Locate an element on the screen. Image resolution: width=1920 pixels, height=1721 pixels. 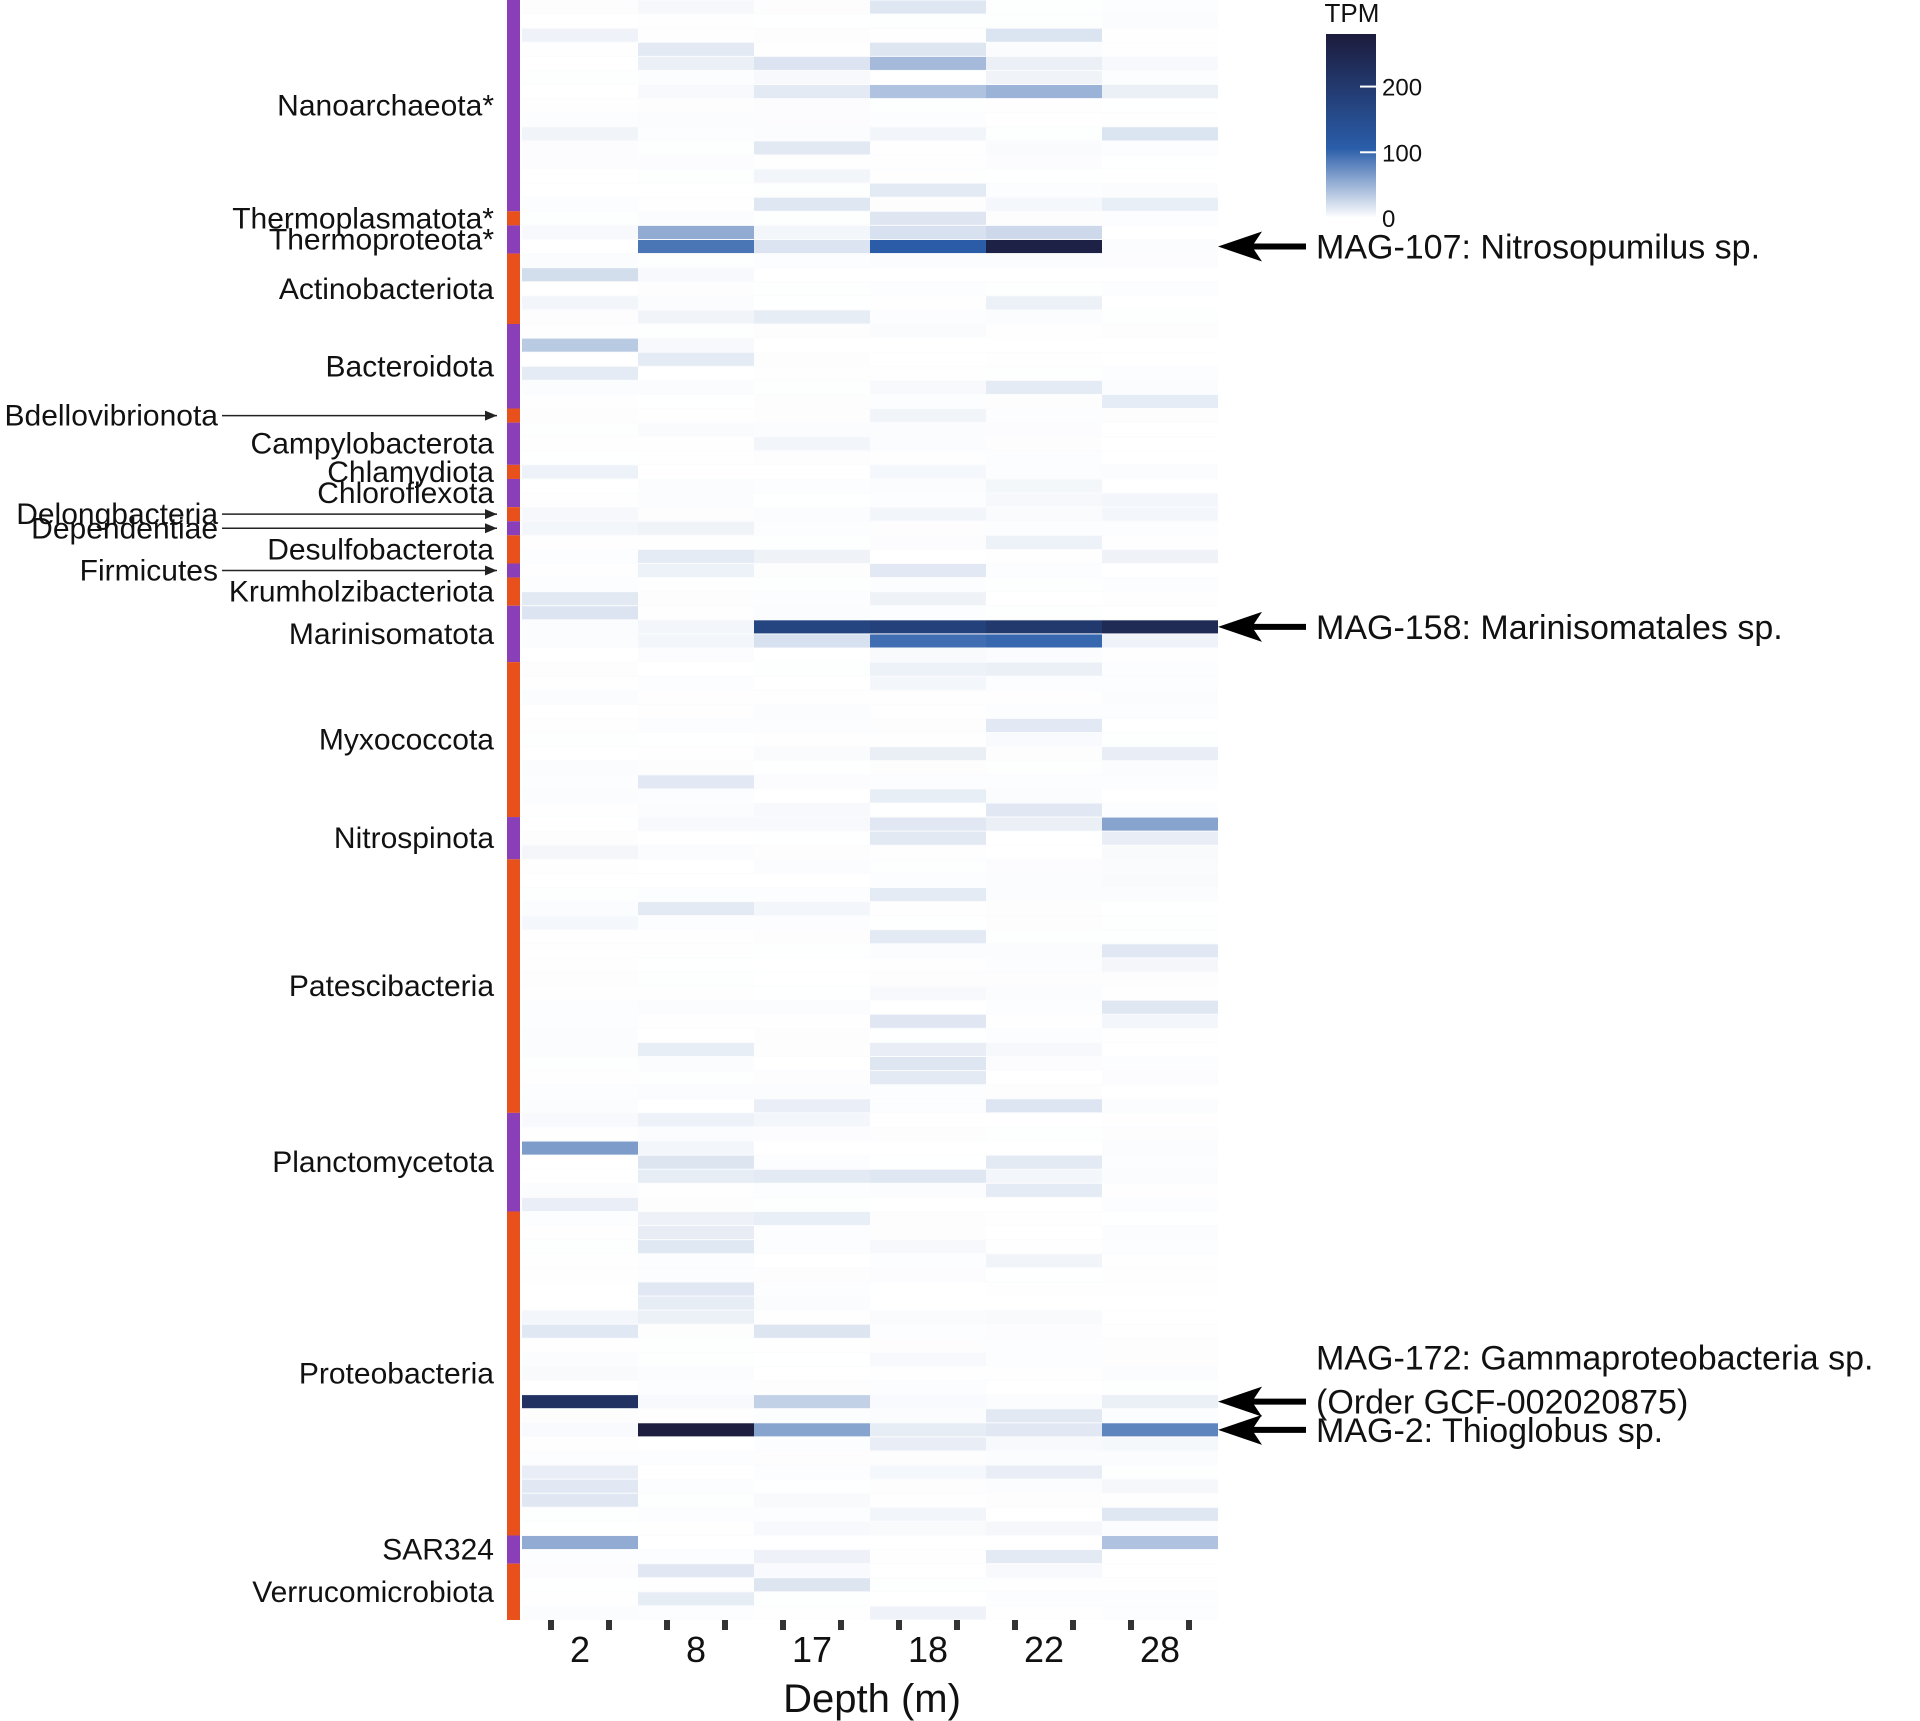
phylum-label: Planctomycetota is located at coordinates (383, 1162).